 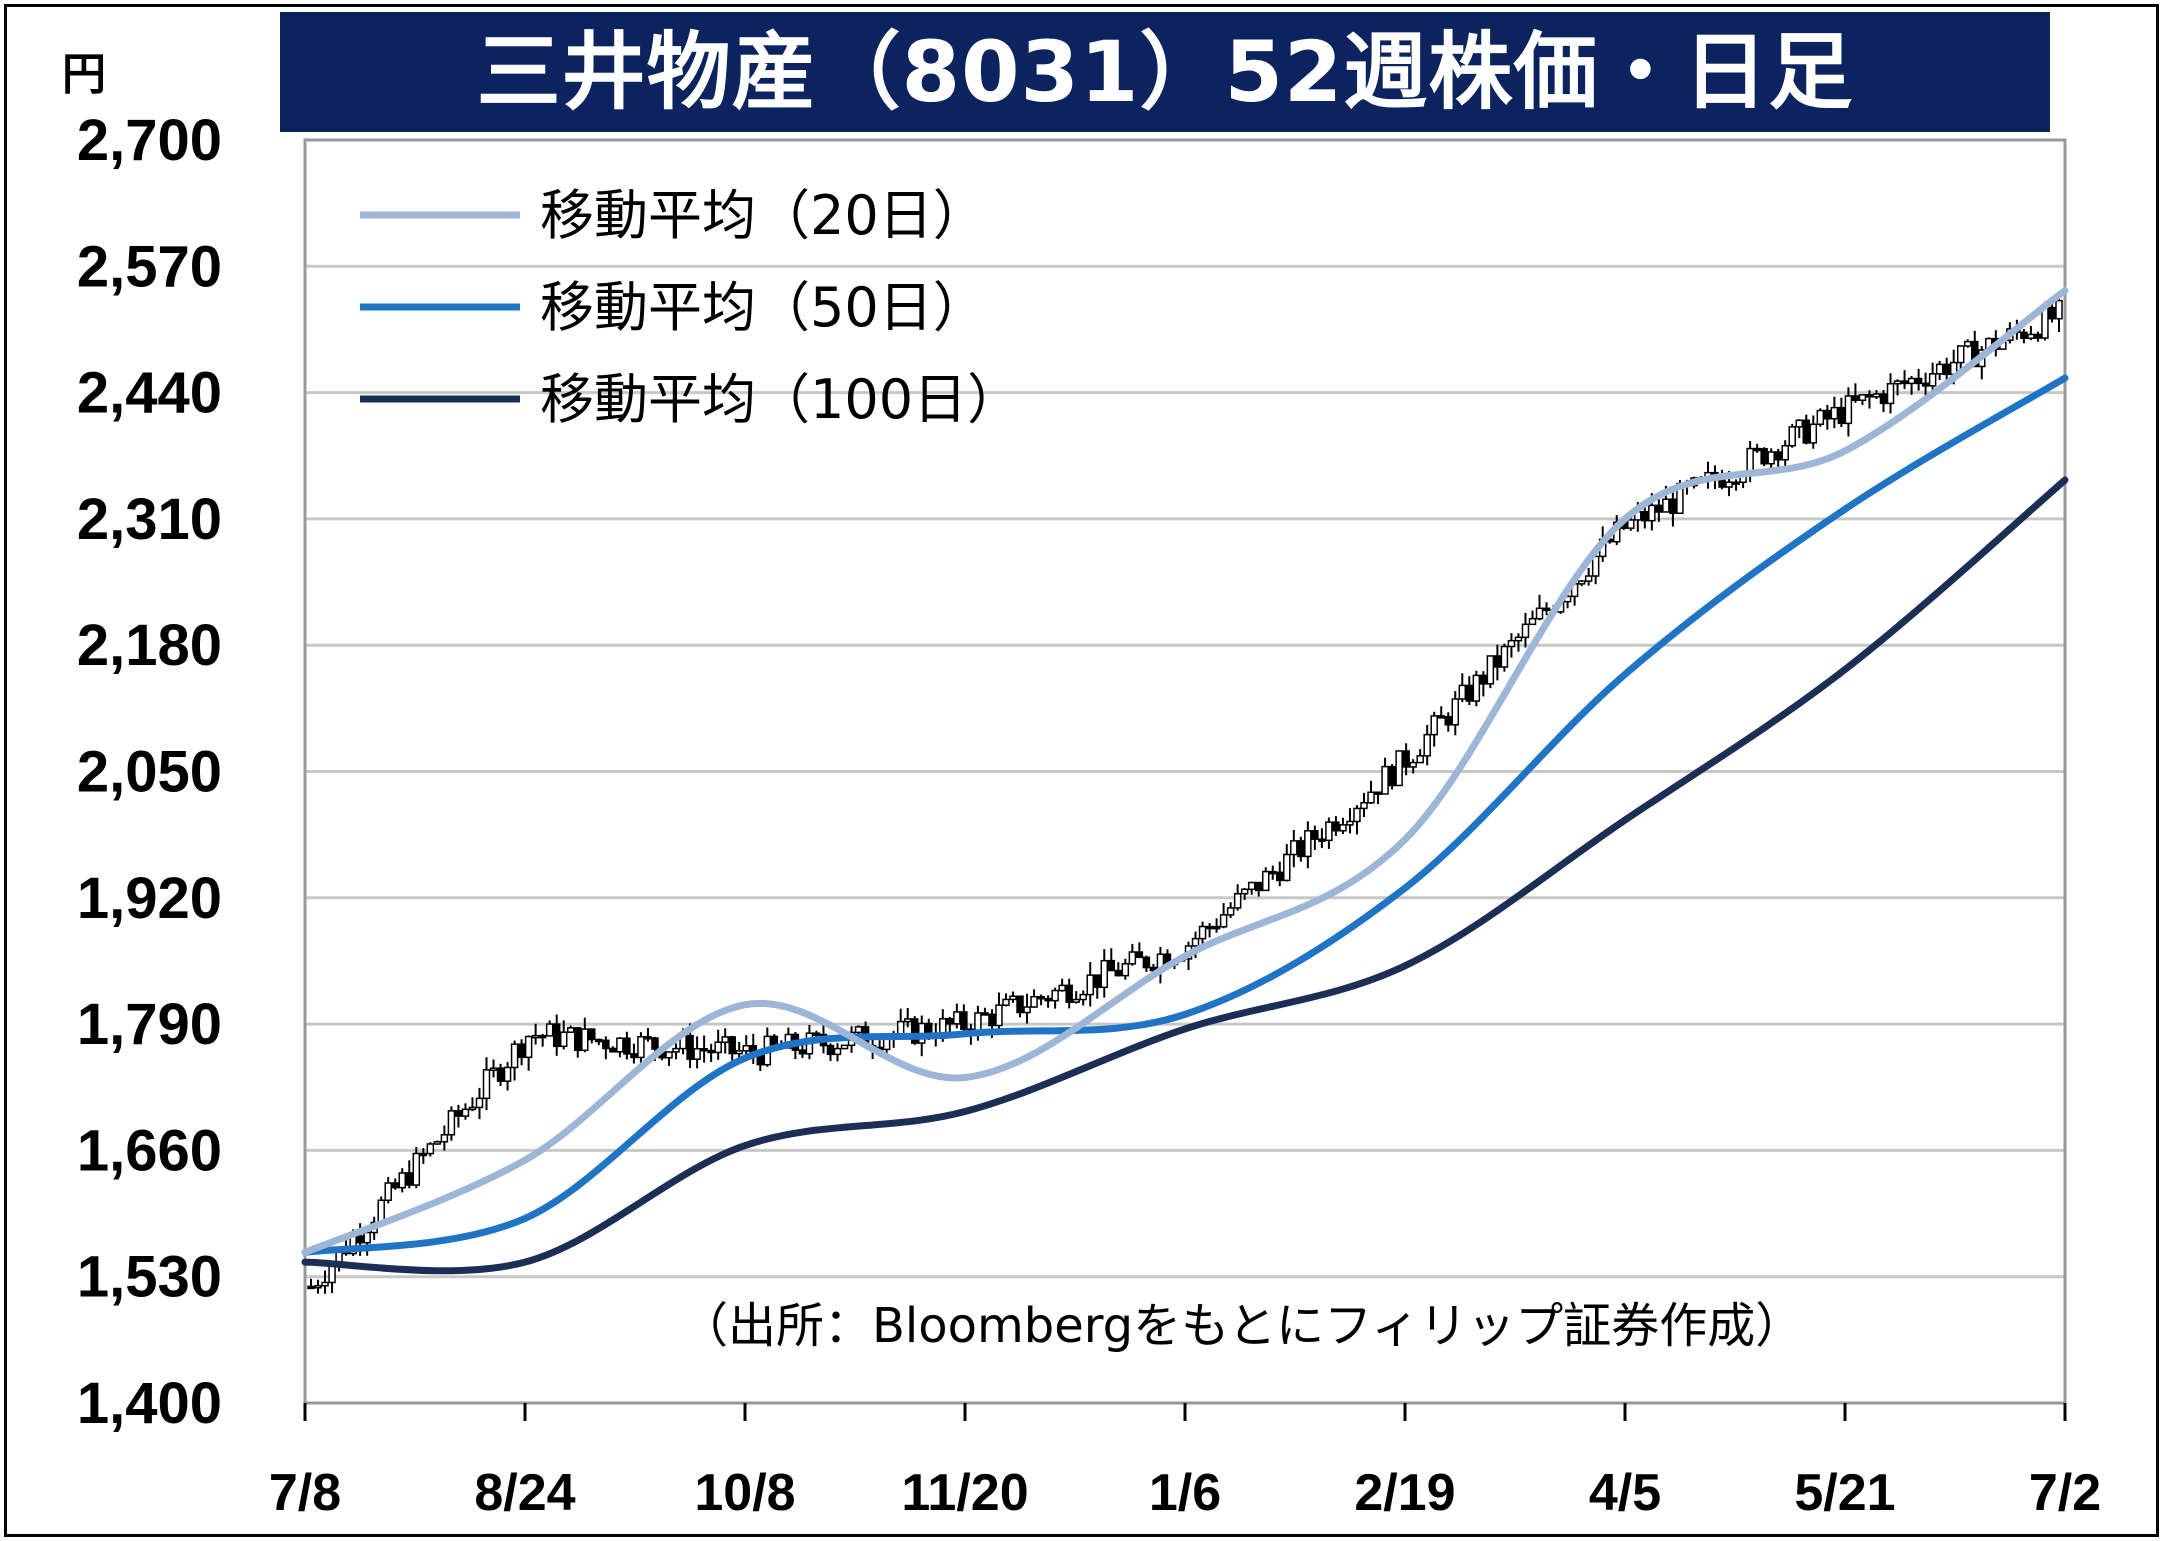 What do you see at coordinates (1185, 1493) in the screenshot?
I see `x-tick-label: 1/6` at bounding box center [1185, 1493].